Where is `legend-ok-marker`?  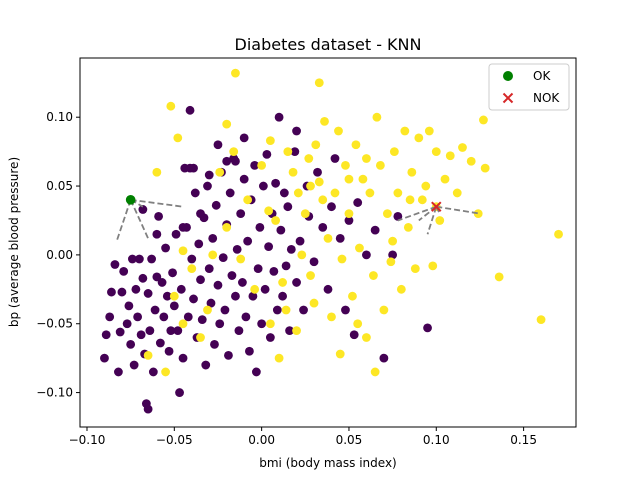 legend-ok-marker is located at coordinates (508, 76).